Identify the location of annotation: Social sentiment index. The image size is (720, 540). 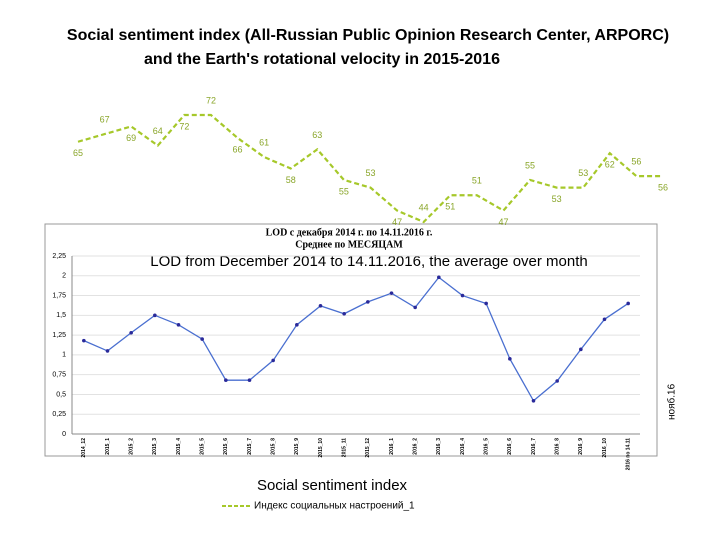
(332, 485).